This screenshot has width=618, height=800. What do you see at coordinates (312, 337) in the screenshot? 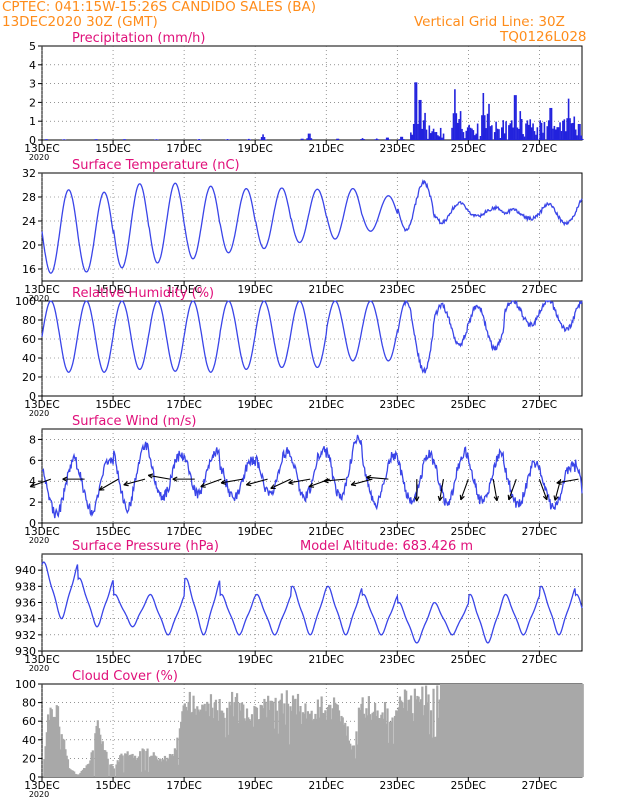
I see `rh-series-line` at bounding box center [312, 337].